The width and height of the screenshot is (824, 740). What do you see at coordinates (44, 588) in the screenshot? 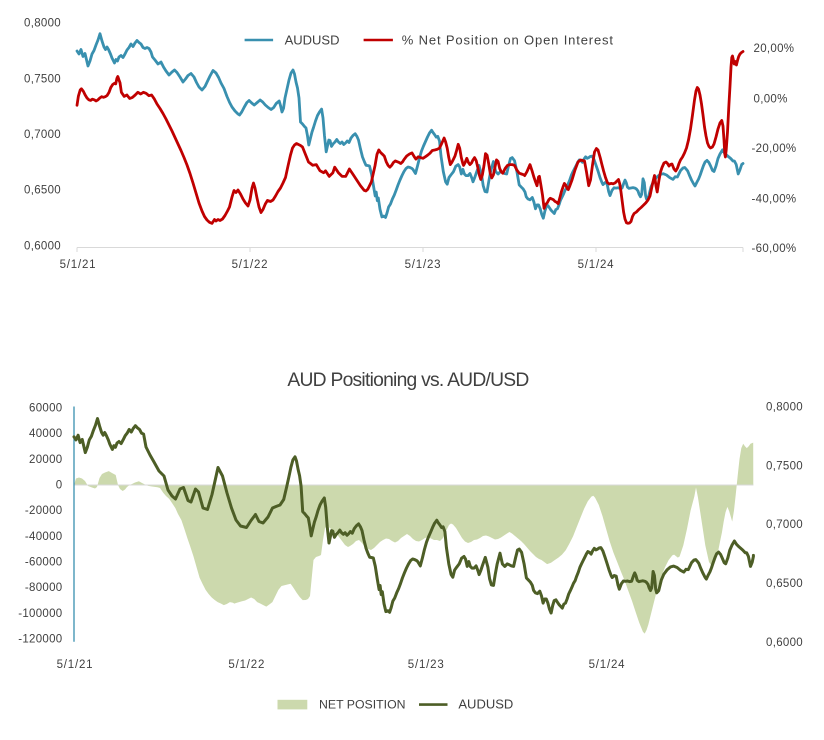
I see `svg-text: -80000` at bounding box center [44, 588].